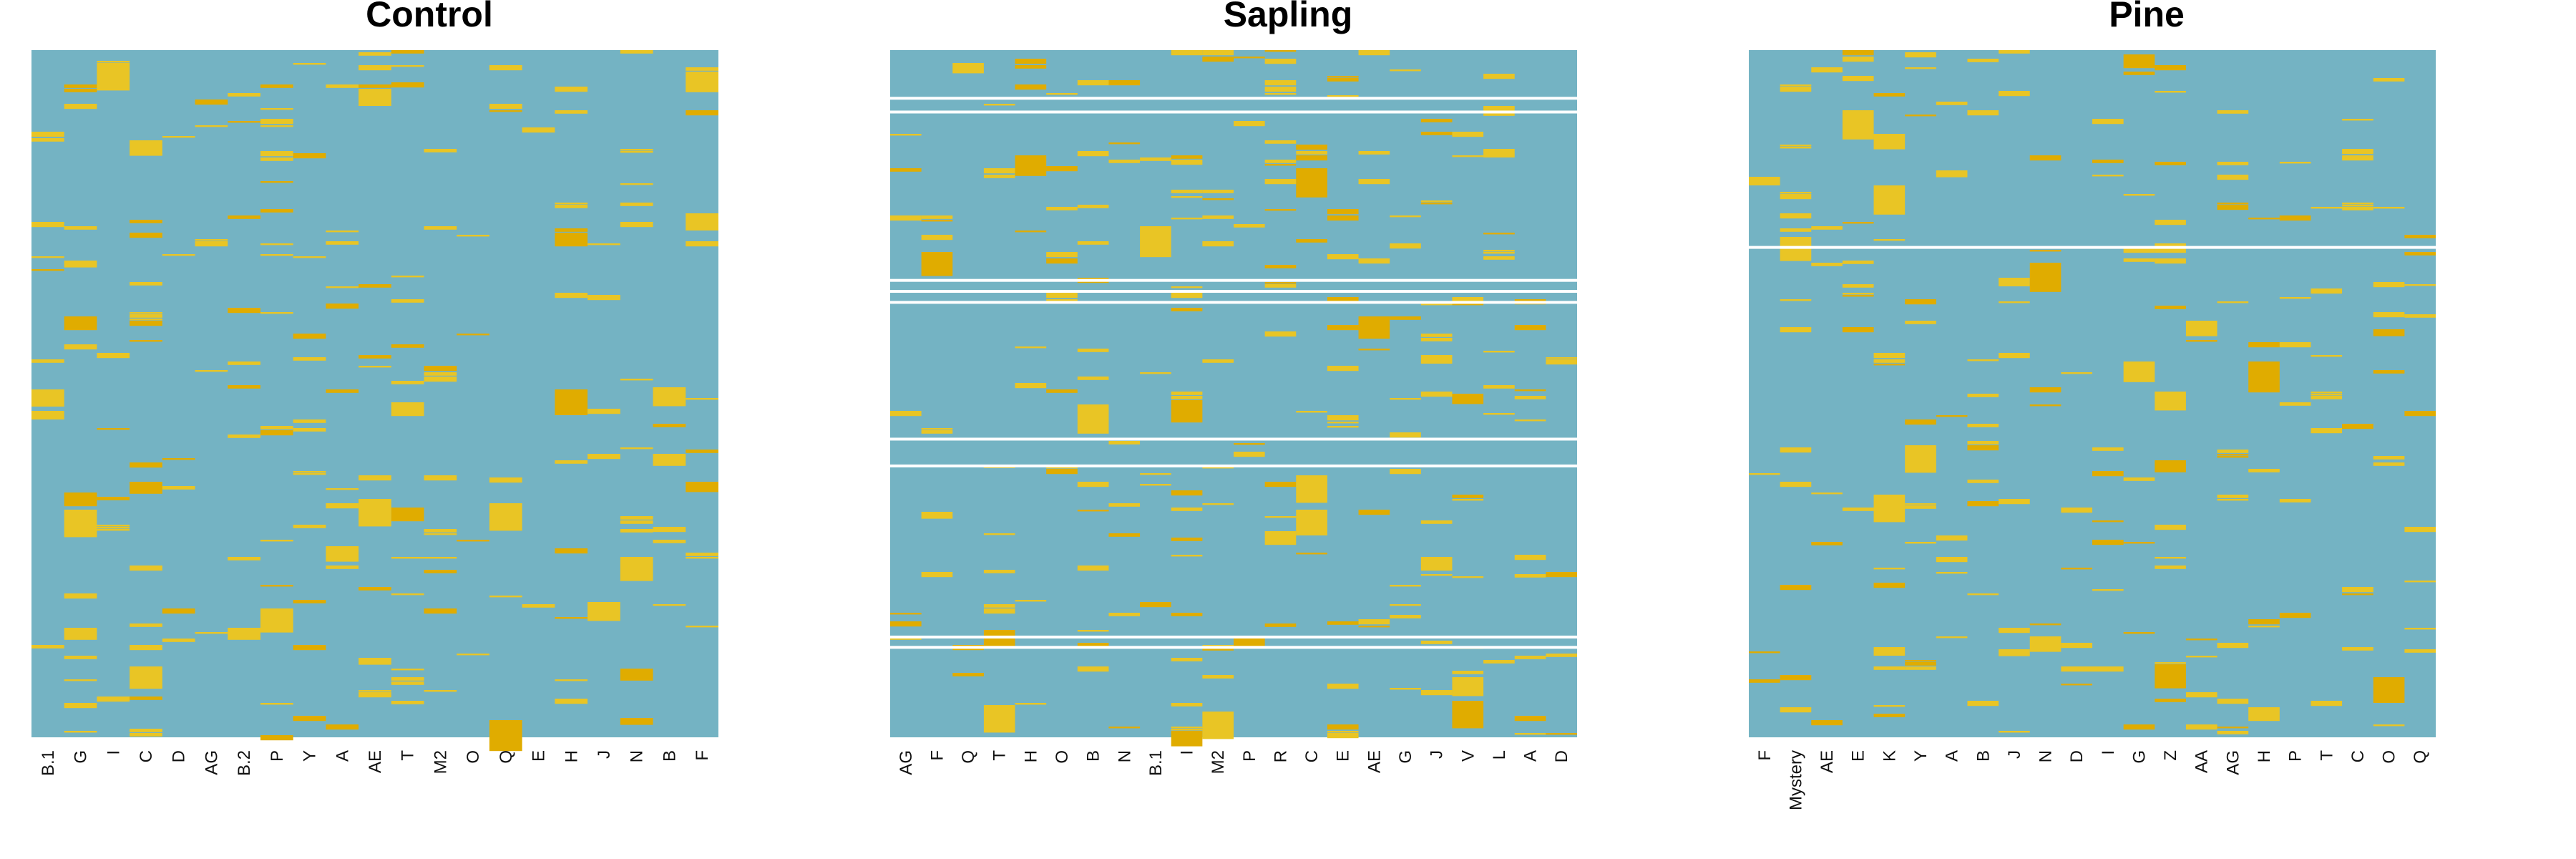 Image resolution: width=2576 pixels, height=859 pixels. I want to click on x-tick-label: C, so click(1312, 756).